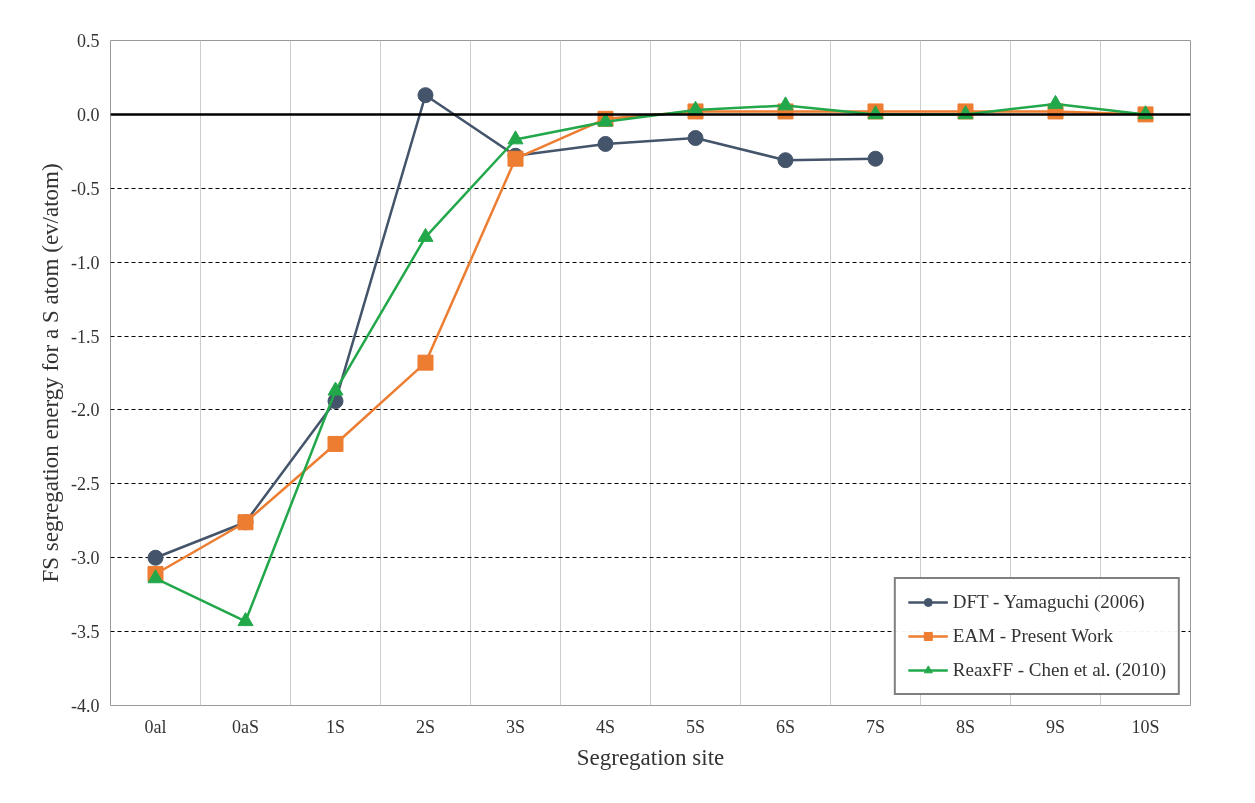 The width and height of the screenshot is (1255, 803). I want to click on legend-label: EAM - Present Work, so click(1032, 636).